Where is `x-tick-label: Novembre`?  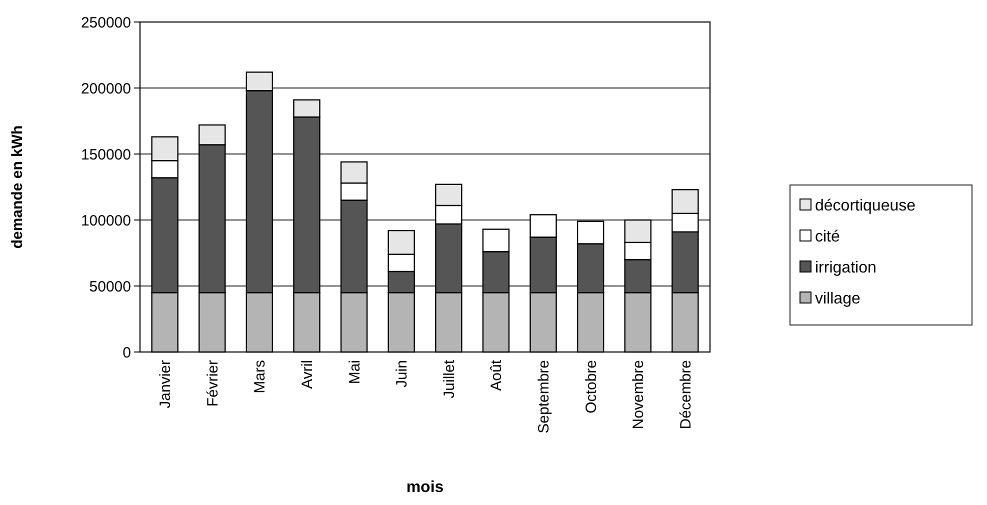 x-tick-label: Novembre is located at coordinates (639, 395).